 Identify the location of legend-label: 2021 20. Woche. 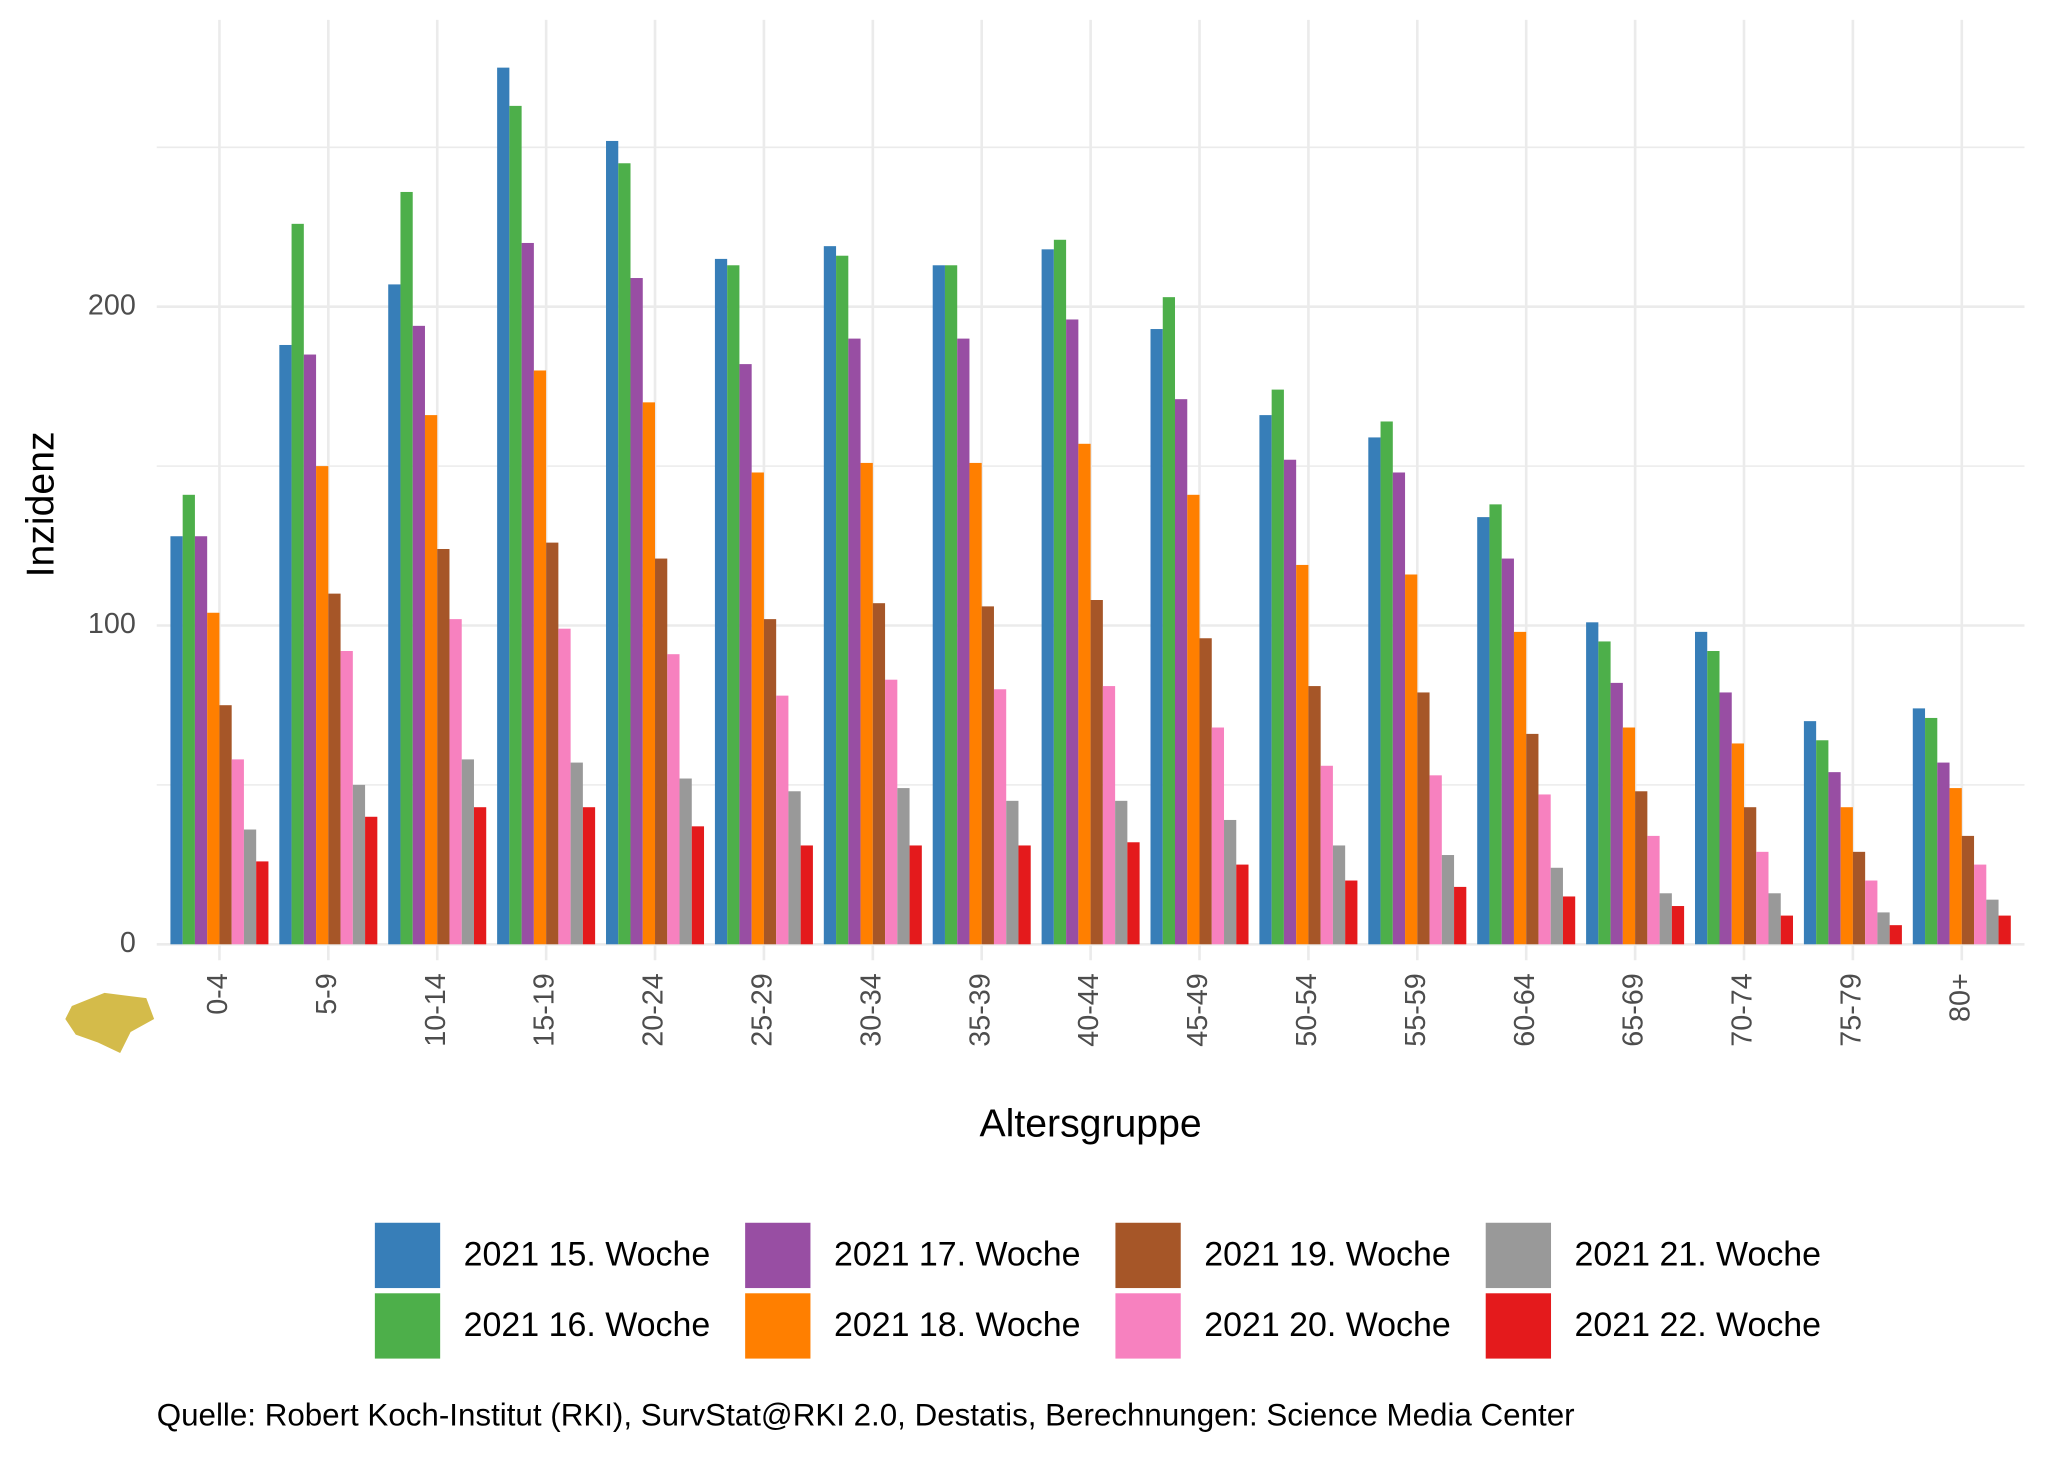
(1327, 1325).